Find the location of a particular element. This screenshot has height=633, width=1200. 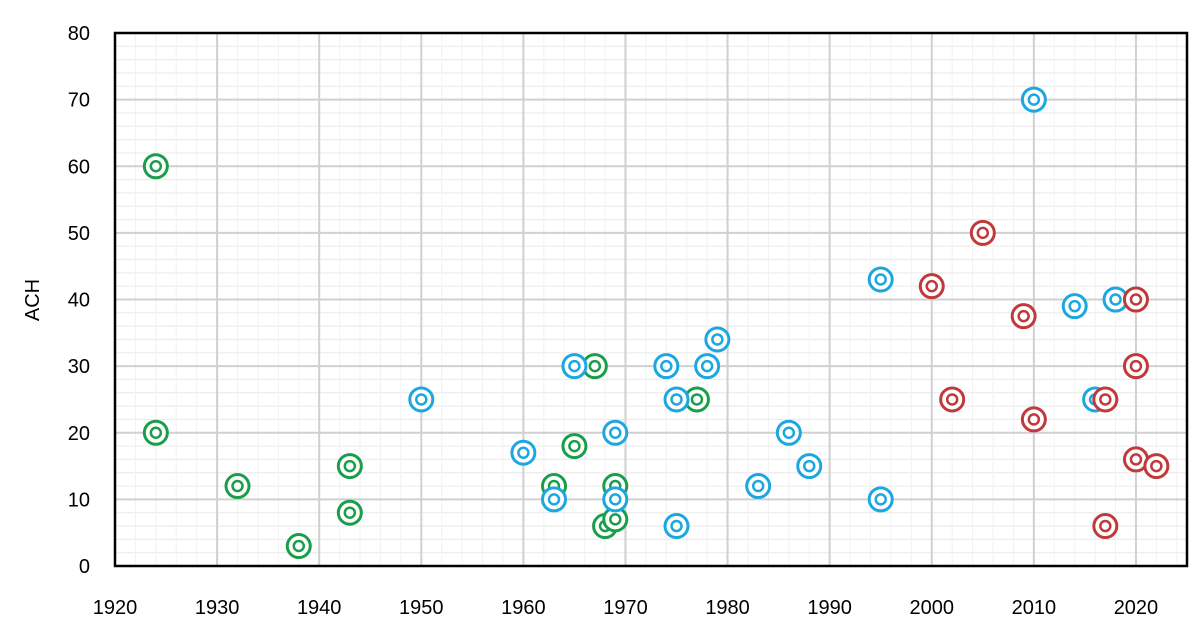

y-tick-label: 30 is located at coordinates (79, 367).